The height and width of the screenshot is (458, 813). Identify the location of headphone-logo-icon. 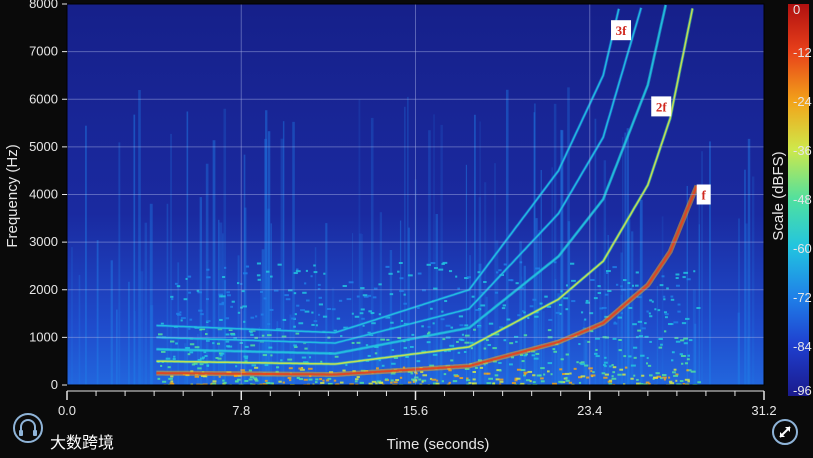
(28, 428).